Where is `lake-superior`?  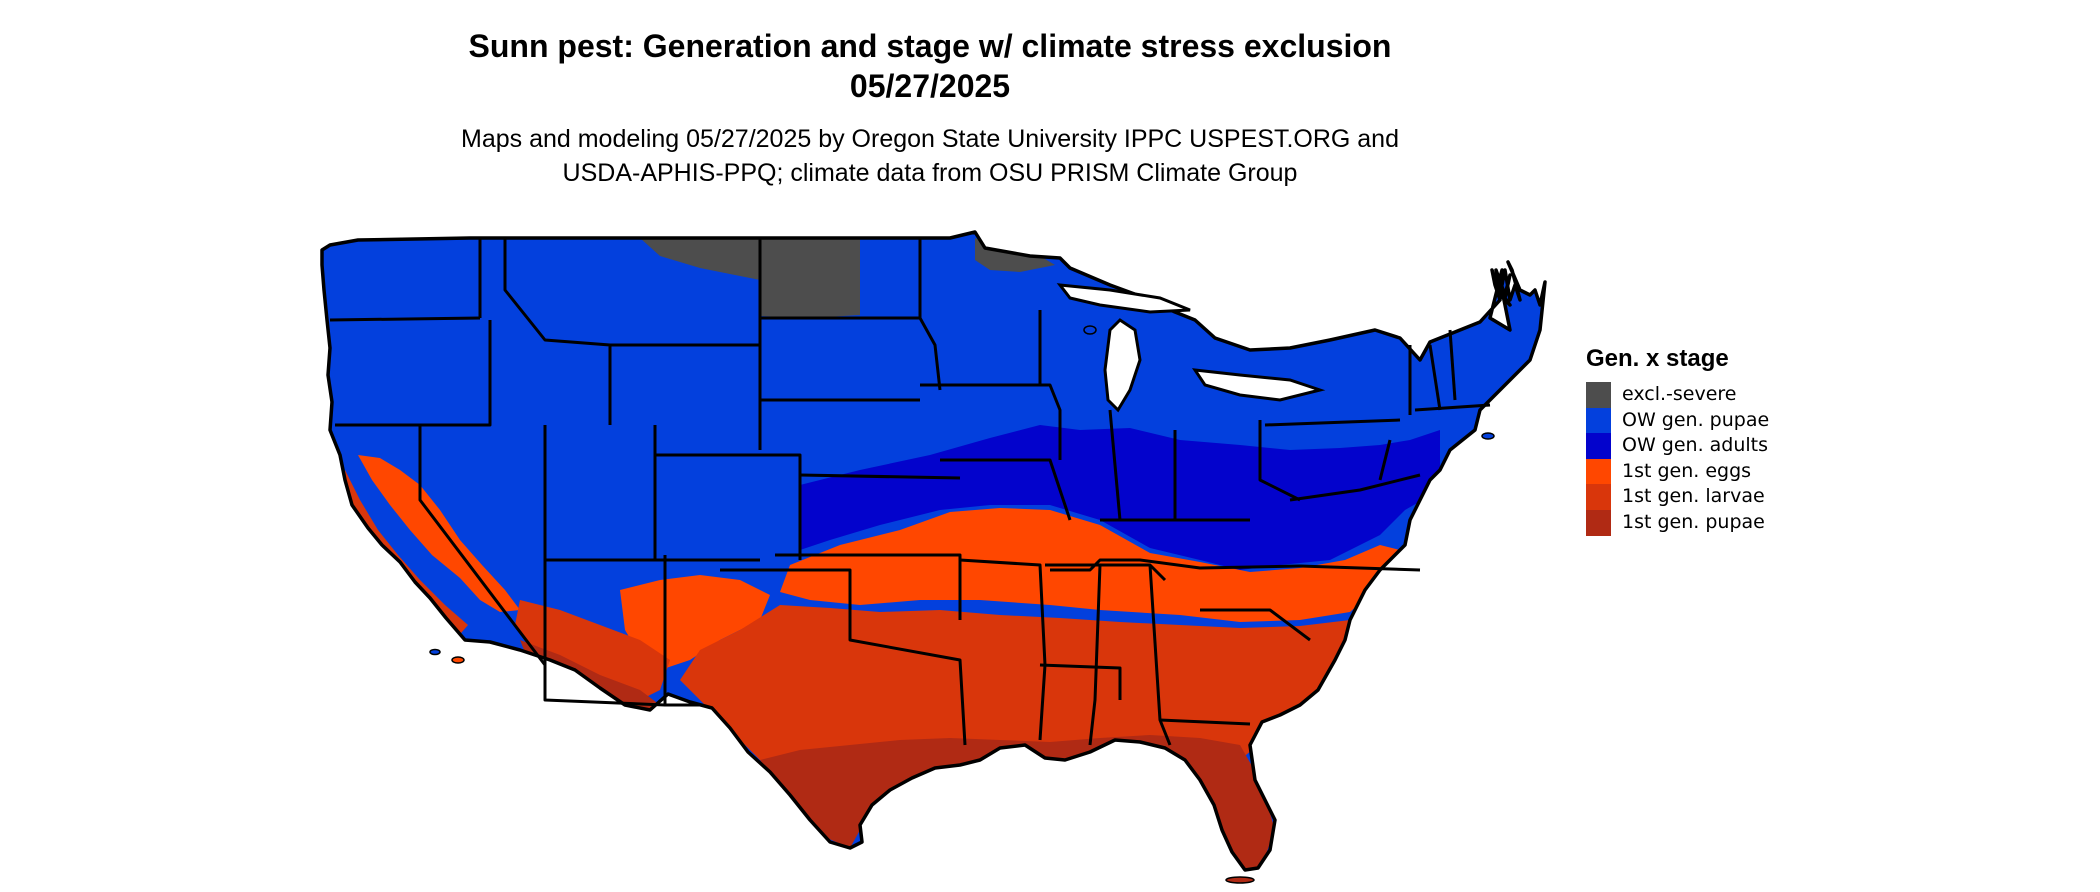
lake-superior is located at coordinates (1123, 298).